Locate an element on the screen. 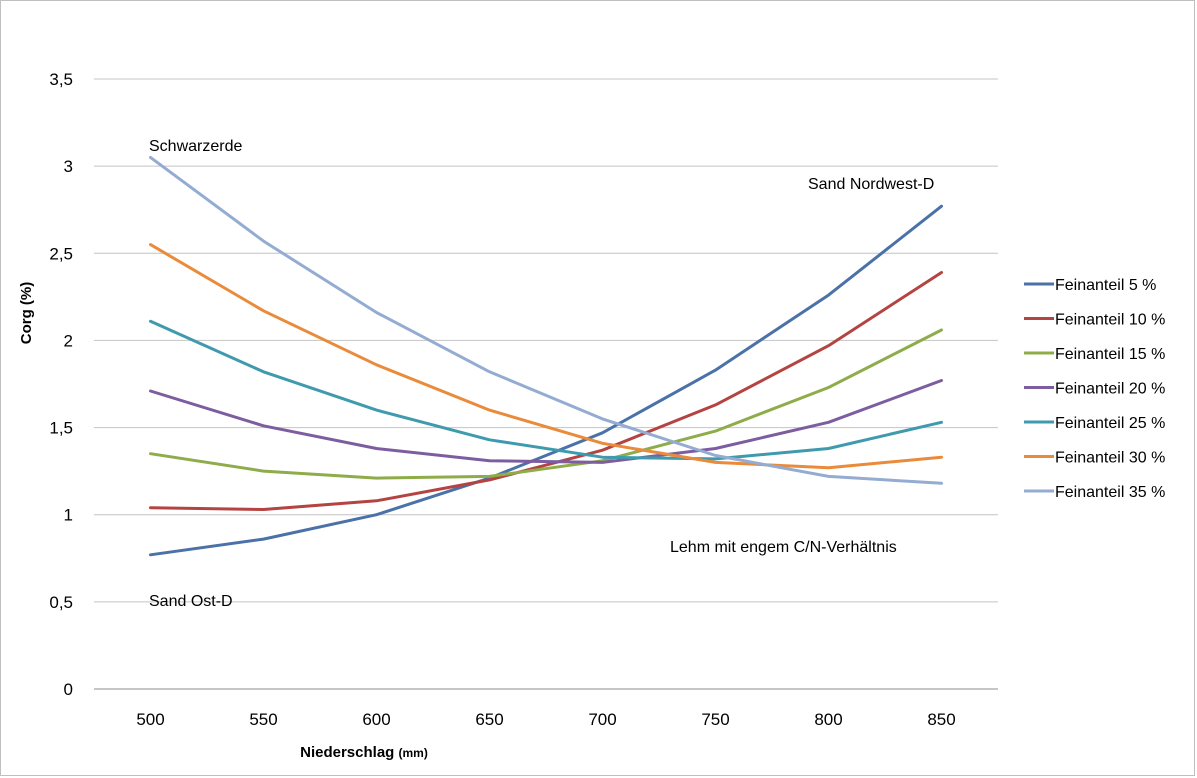  x-tick-label: 750 is located at coordinates (715, 719).